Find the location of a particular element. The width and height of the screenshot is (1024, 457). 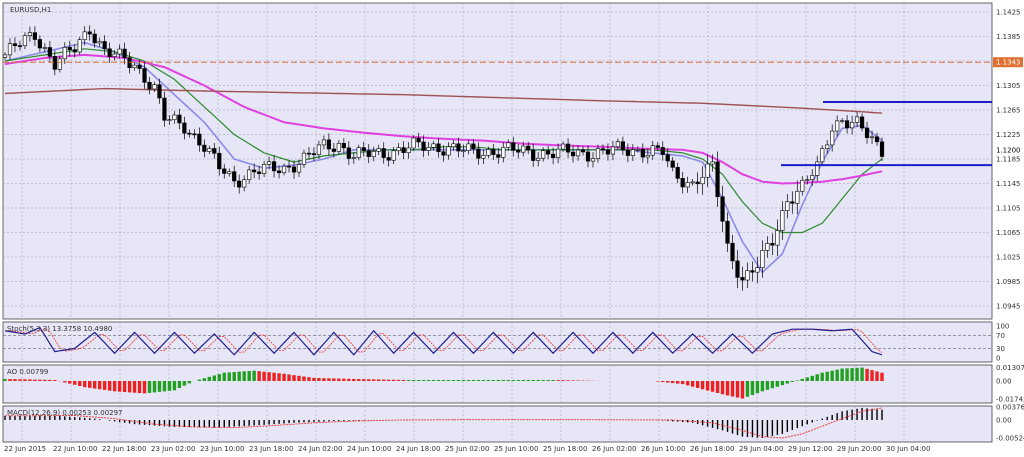

ao-tick-label: -0.01742 is located at coordinates (1010, 400).